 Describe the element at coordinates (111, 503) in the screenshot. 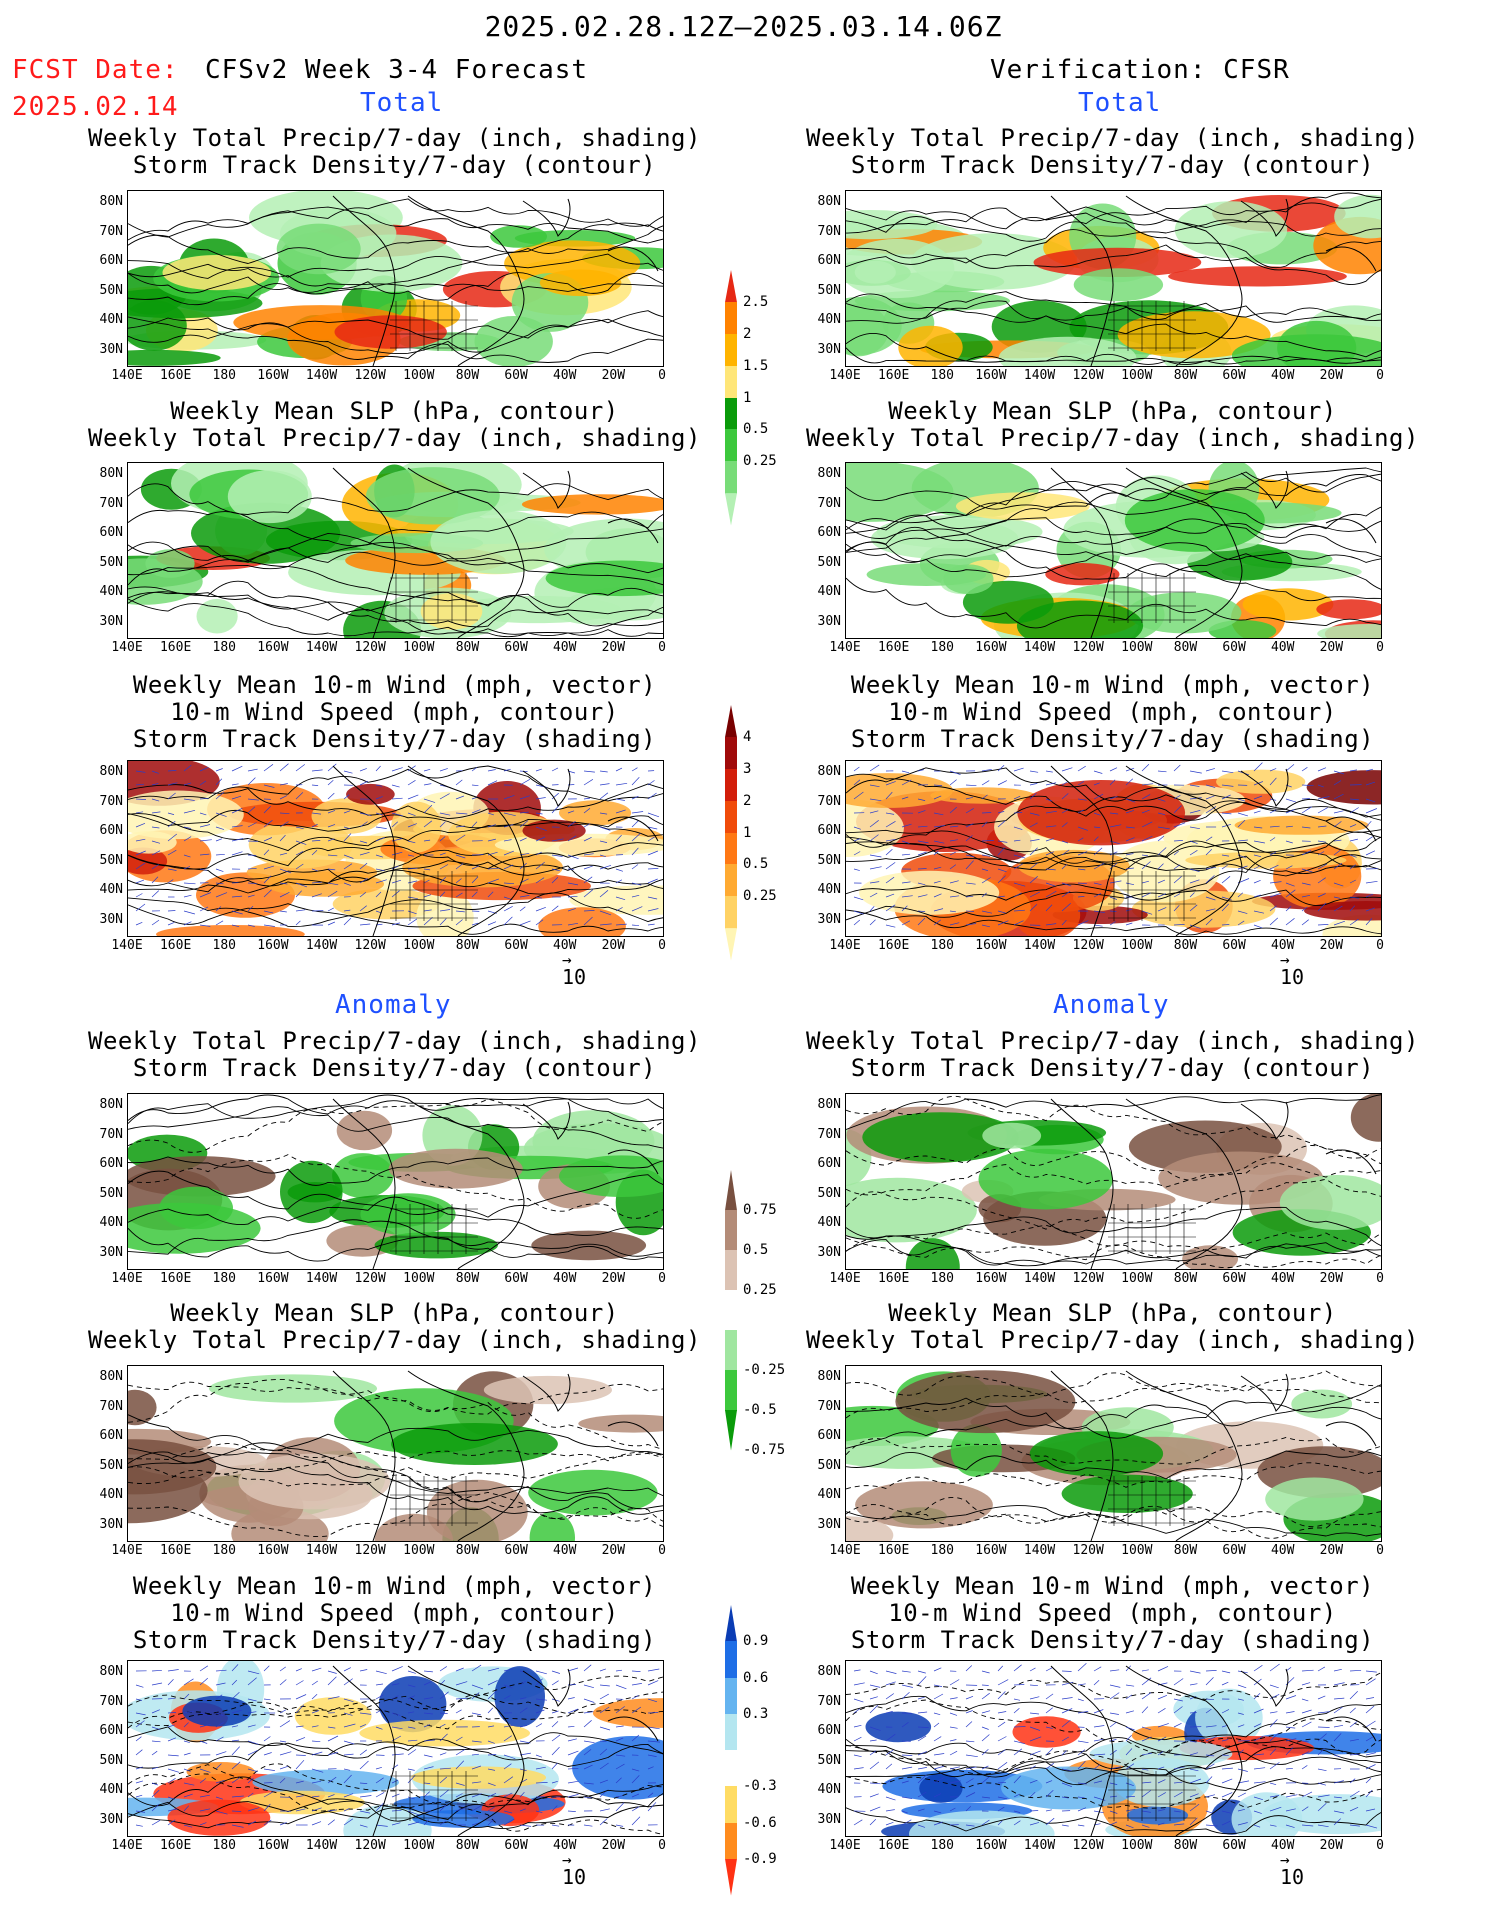

I see `lat-label: 70N` at that location.